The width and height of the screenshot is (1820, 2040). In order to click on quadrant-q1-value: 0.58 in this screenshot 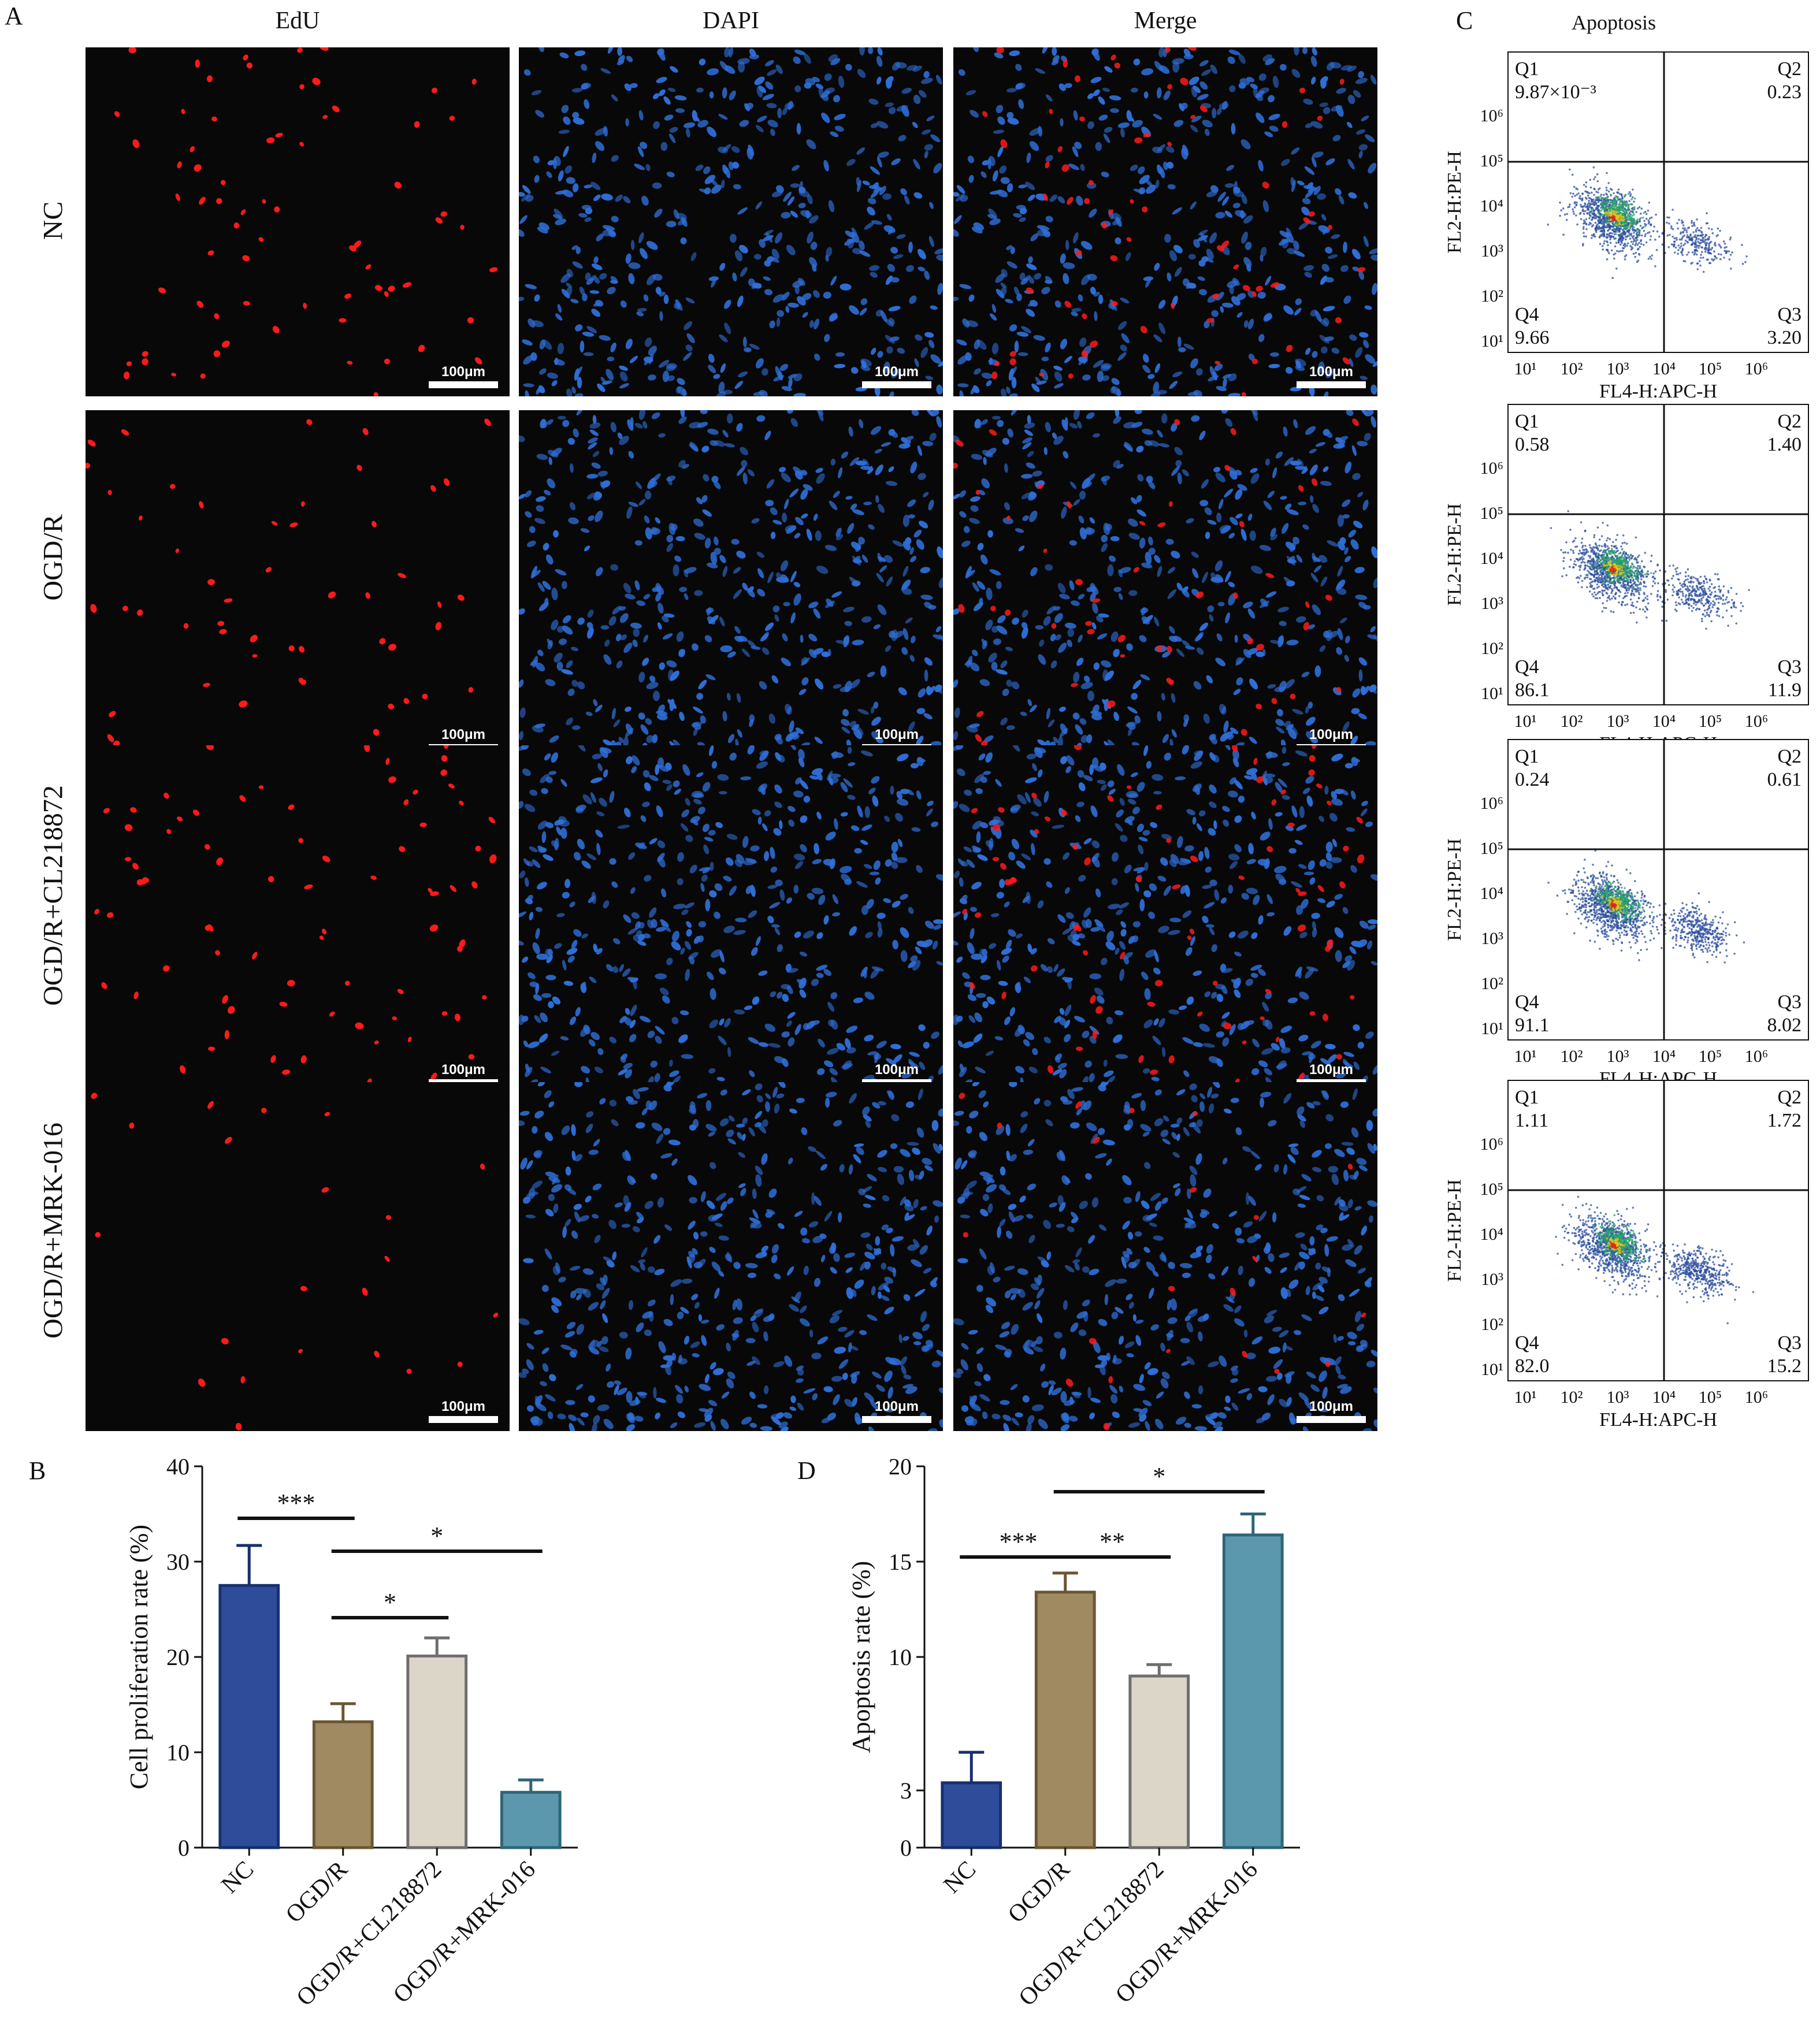, I will do `click(1532, 445)`.